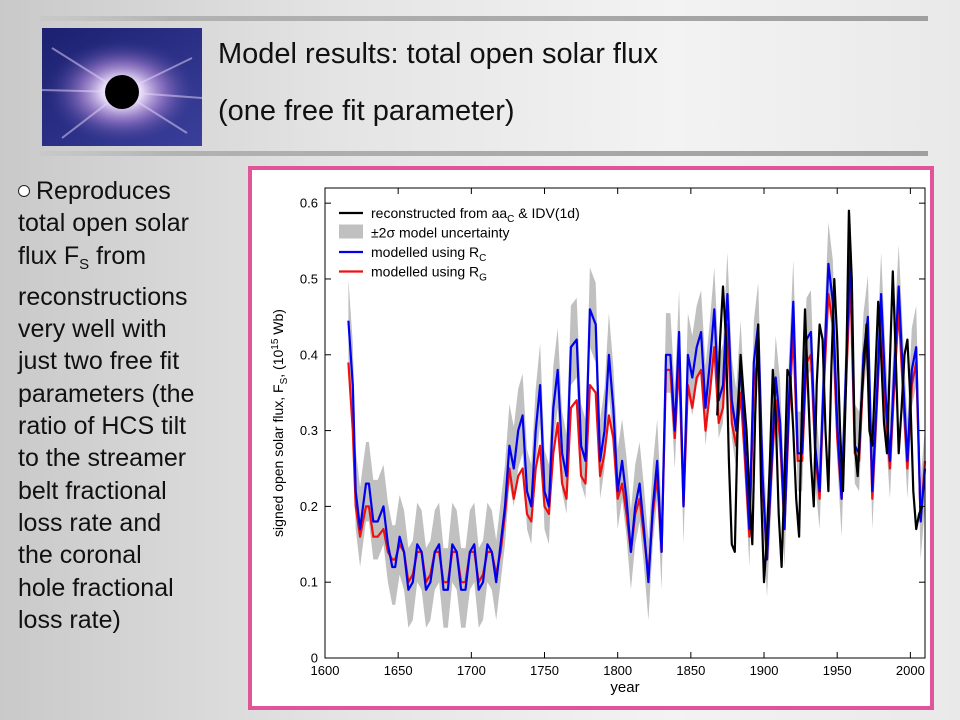  What do you see at coordinates (483, 278) in the screenshot?
I see `legend-label-subscript: G` at bounding box center [483, 278].